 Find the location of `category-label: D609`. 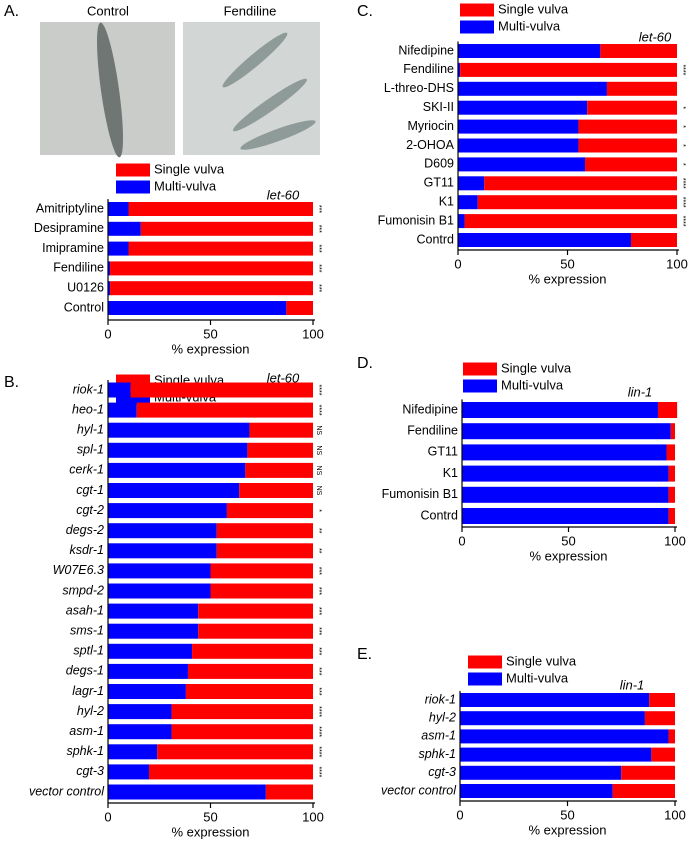

category-label: D609 is located at coordinates (439, 164).